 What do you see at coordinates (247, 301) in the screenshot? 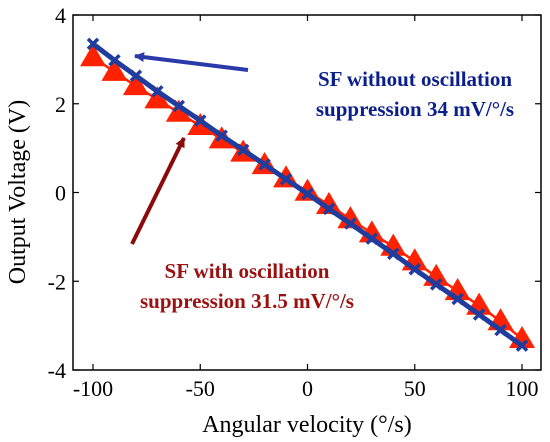
I see `annotation-red-line2: suppression 31.5 mV/°/s` at bounding box center [247, 301].